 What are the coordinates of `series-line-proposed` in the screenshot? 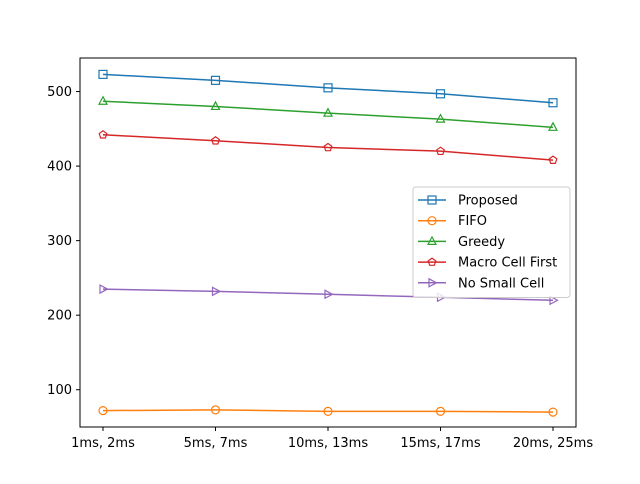 It's located at (328, 88).